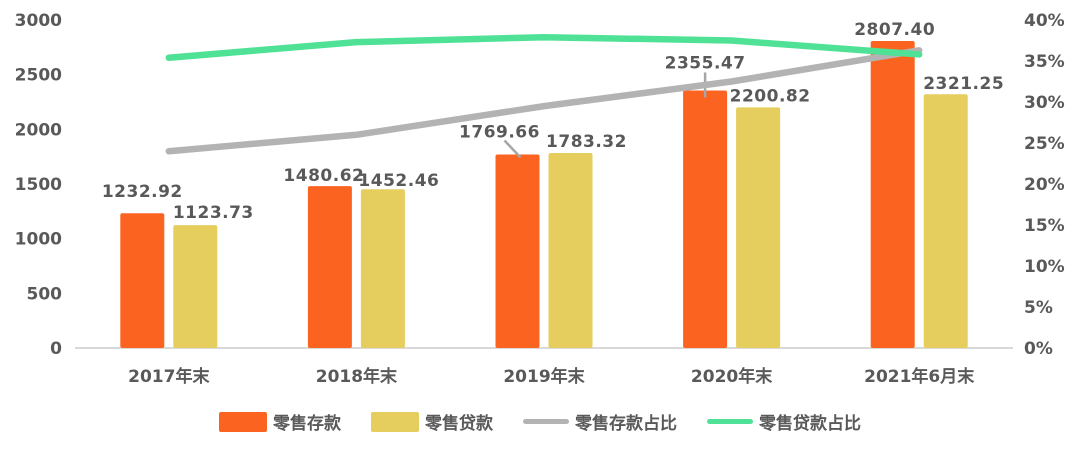  I want to click on right-axis-tick: 0%, so click(1038, 349).